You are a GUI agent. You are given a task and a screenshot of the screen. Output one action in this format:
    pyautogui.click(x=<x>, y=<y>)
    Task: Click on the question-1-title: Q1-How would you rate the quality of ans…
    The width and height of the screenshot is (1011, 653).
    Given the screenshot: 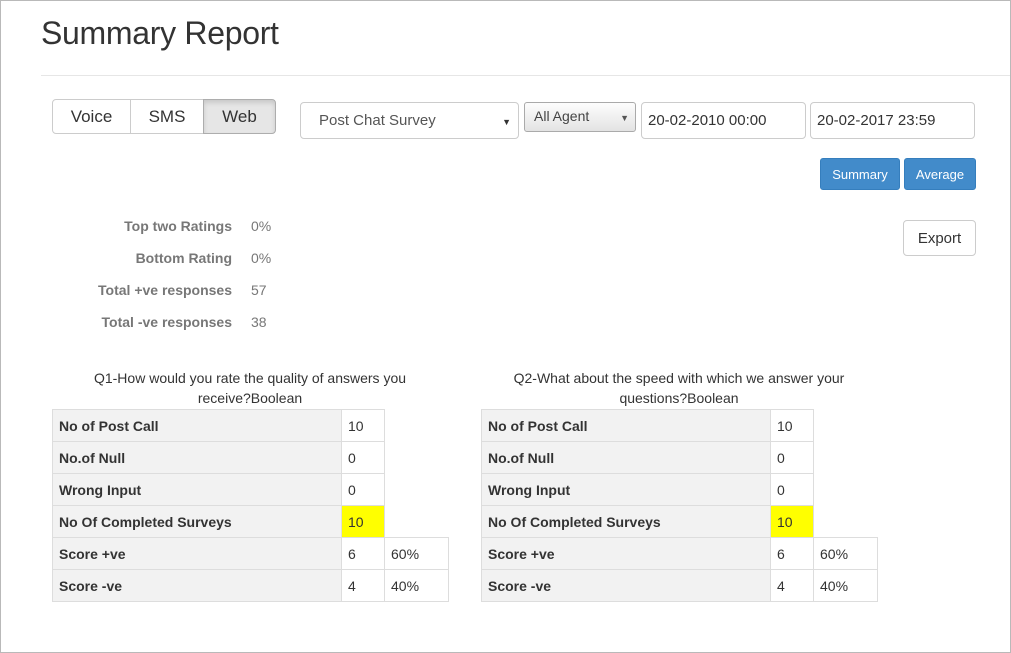 What is the action you would take?
    pyautogui.click(x=250, y=388)
    